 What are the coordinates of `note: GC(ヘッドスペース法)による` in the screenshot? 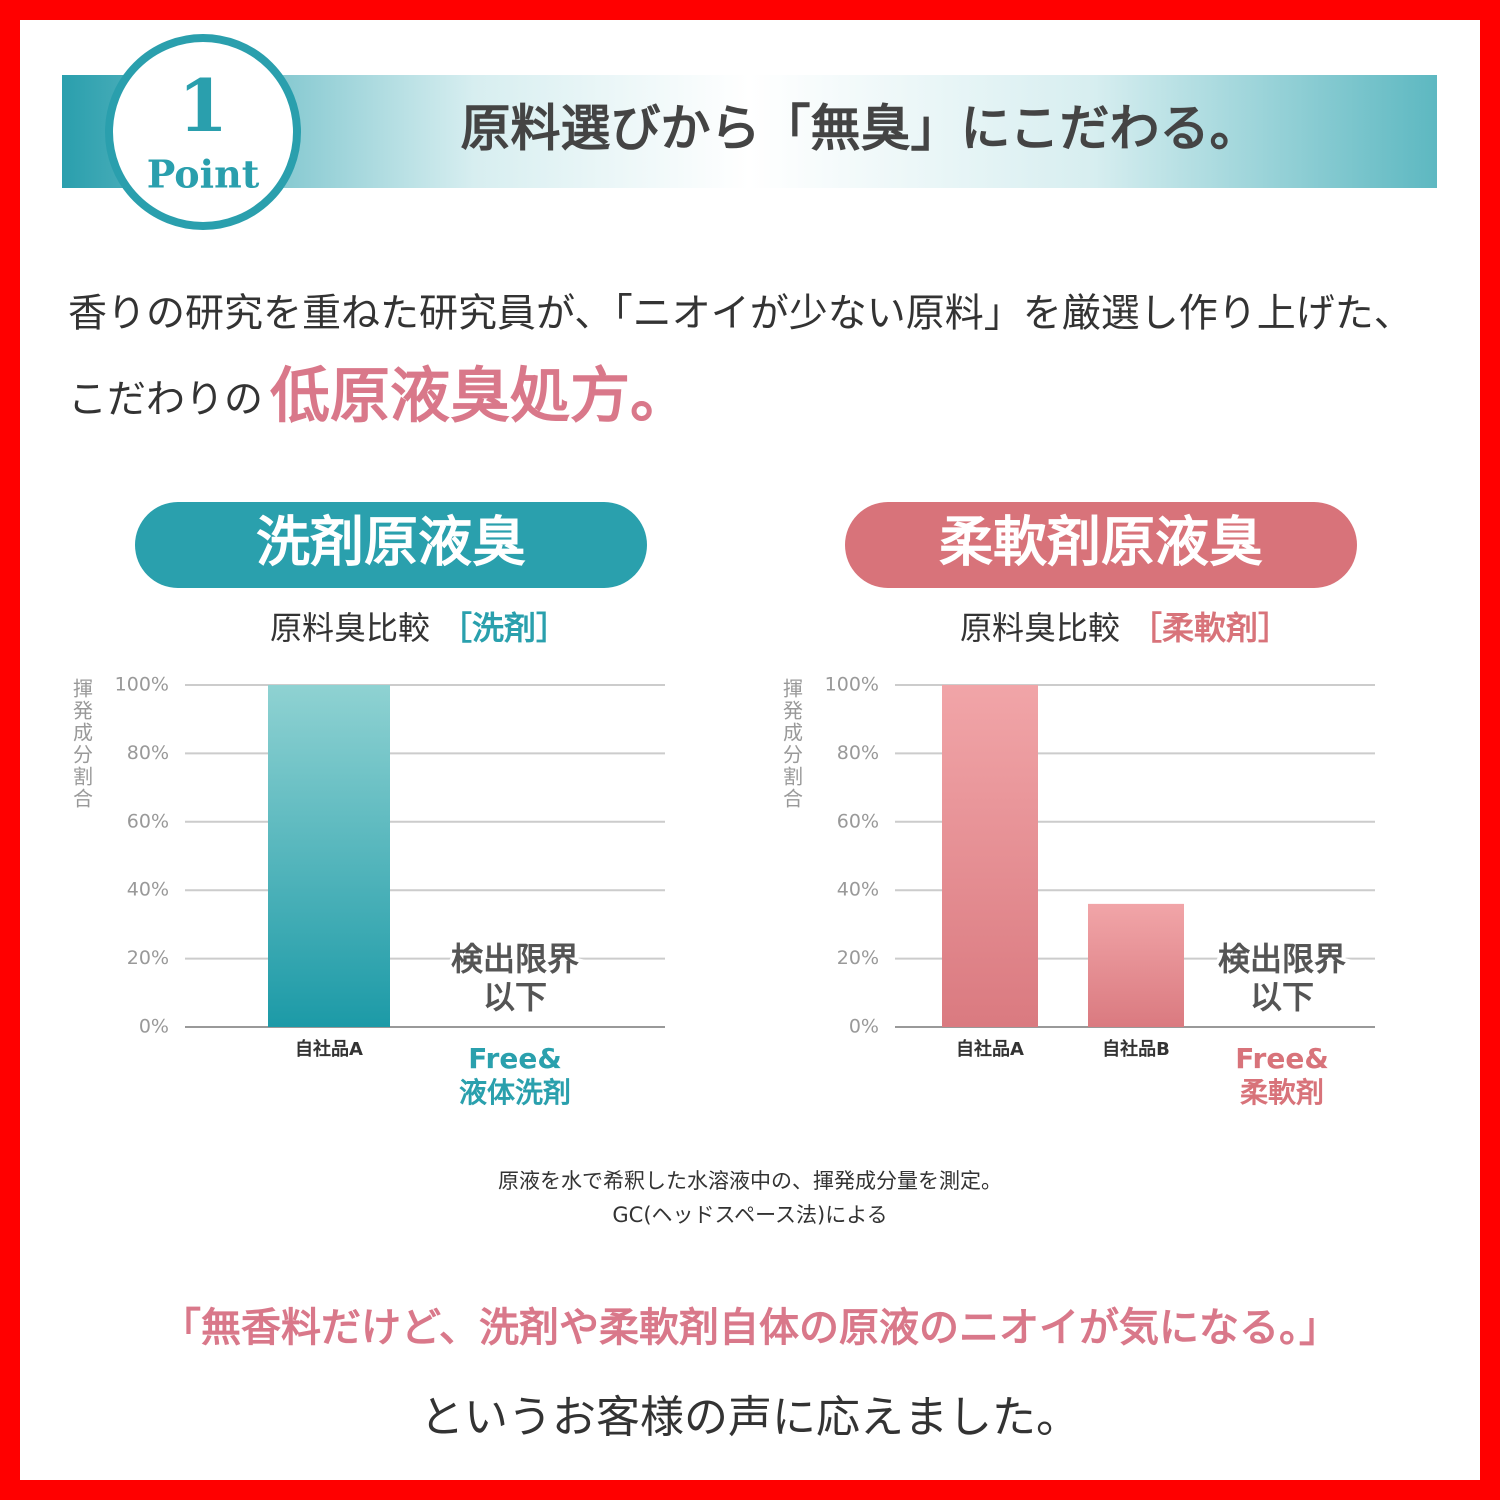 It's located at (749, 1215).